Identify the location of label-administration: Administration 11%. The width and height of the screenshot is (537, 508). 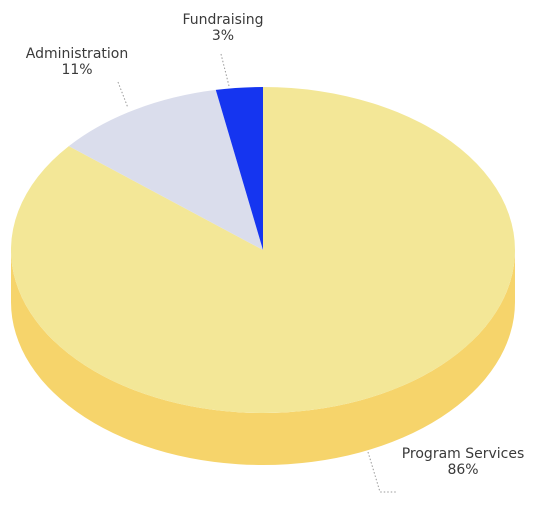
(77, 62).